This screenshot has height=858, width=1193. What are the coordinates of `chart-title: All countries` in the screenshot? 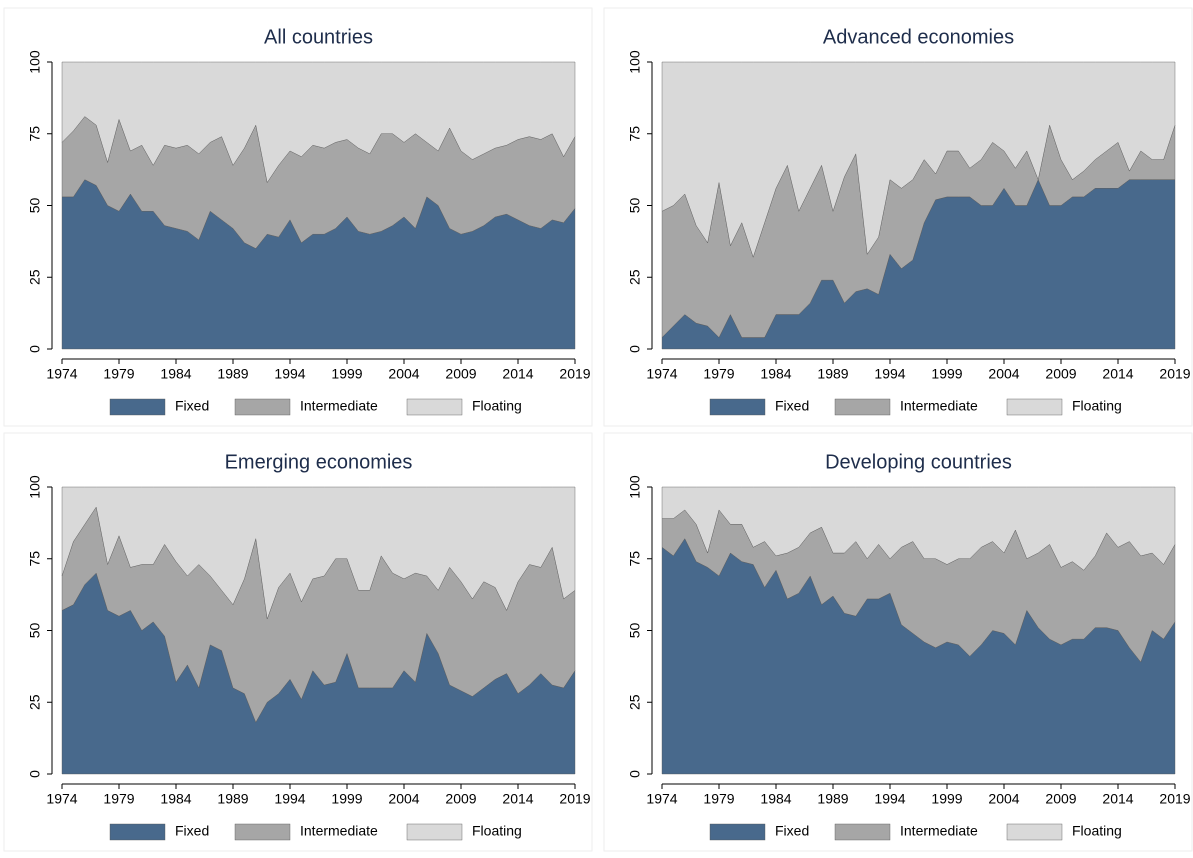 It's located at (318, 37).